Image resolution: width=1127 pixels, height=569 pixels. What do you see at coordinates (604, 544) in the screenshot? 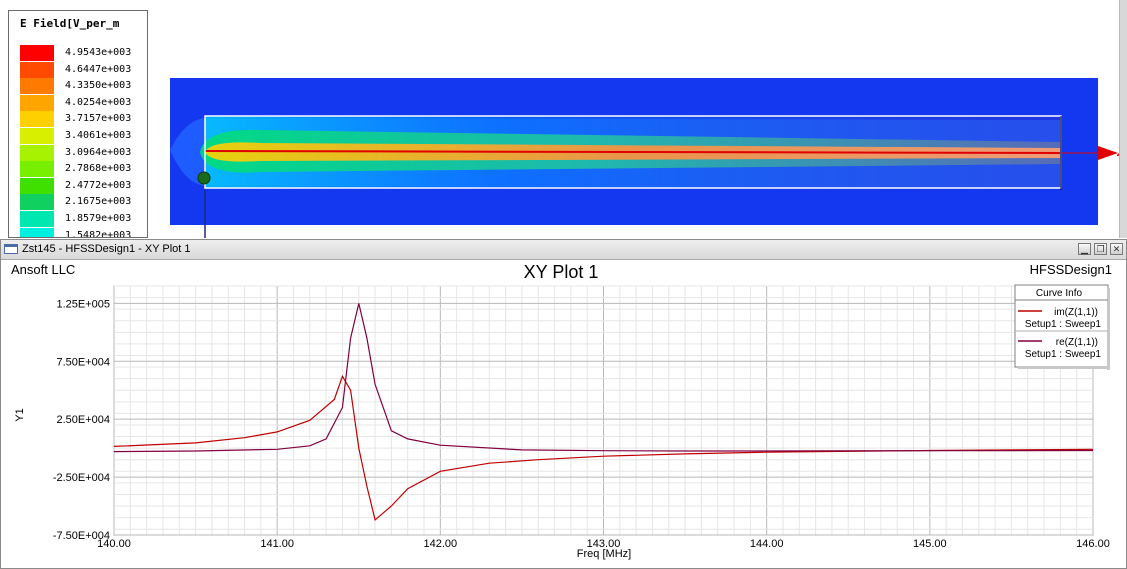
I see `x-tick-label: 143.00` at bounding box center [604, 544].